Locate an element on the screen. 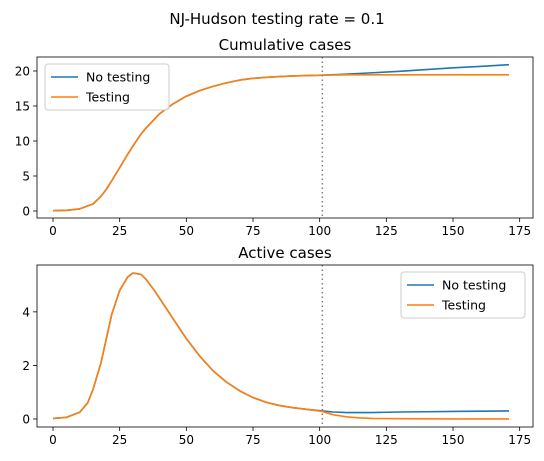 The height and width of the screenshot is (461, 544). active-legend-label-no-testing: No testing is located at coordinates (474, 285).